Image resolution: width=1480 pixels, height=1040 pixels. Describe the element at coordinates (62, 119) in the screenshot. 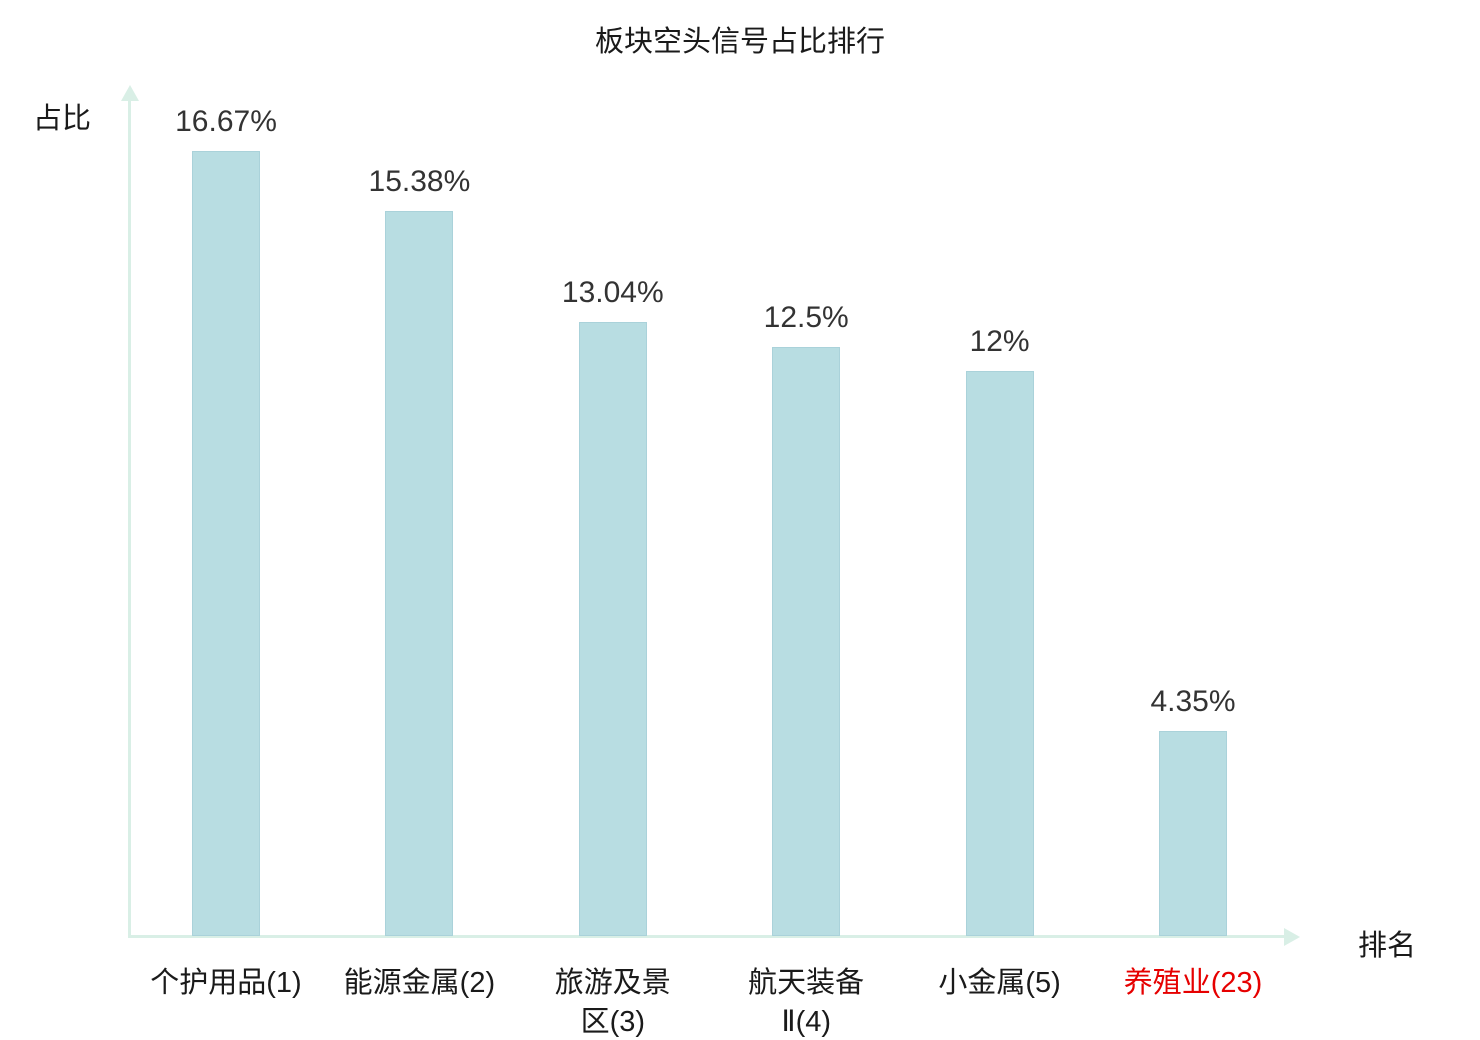

I see `y-axis-label: 占比` at that location.